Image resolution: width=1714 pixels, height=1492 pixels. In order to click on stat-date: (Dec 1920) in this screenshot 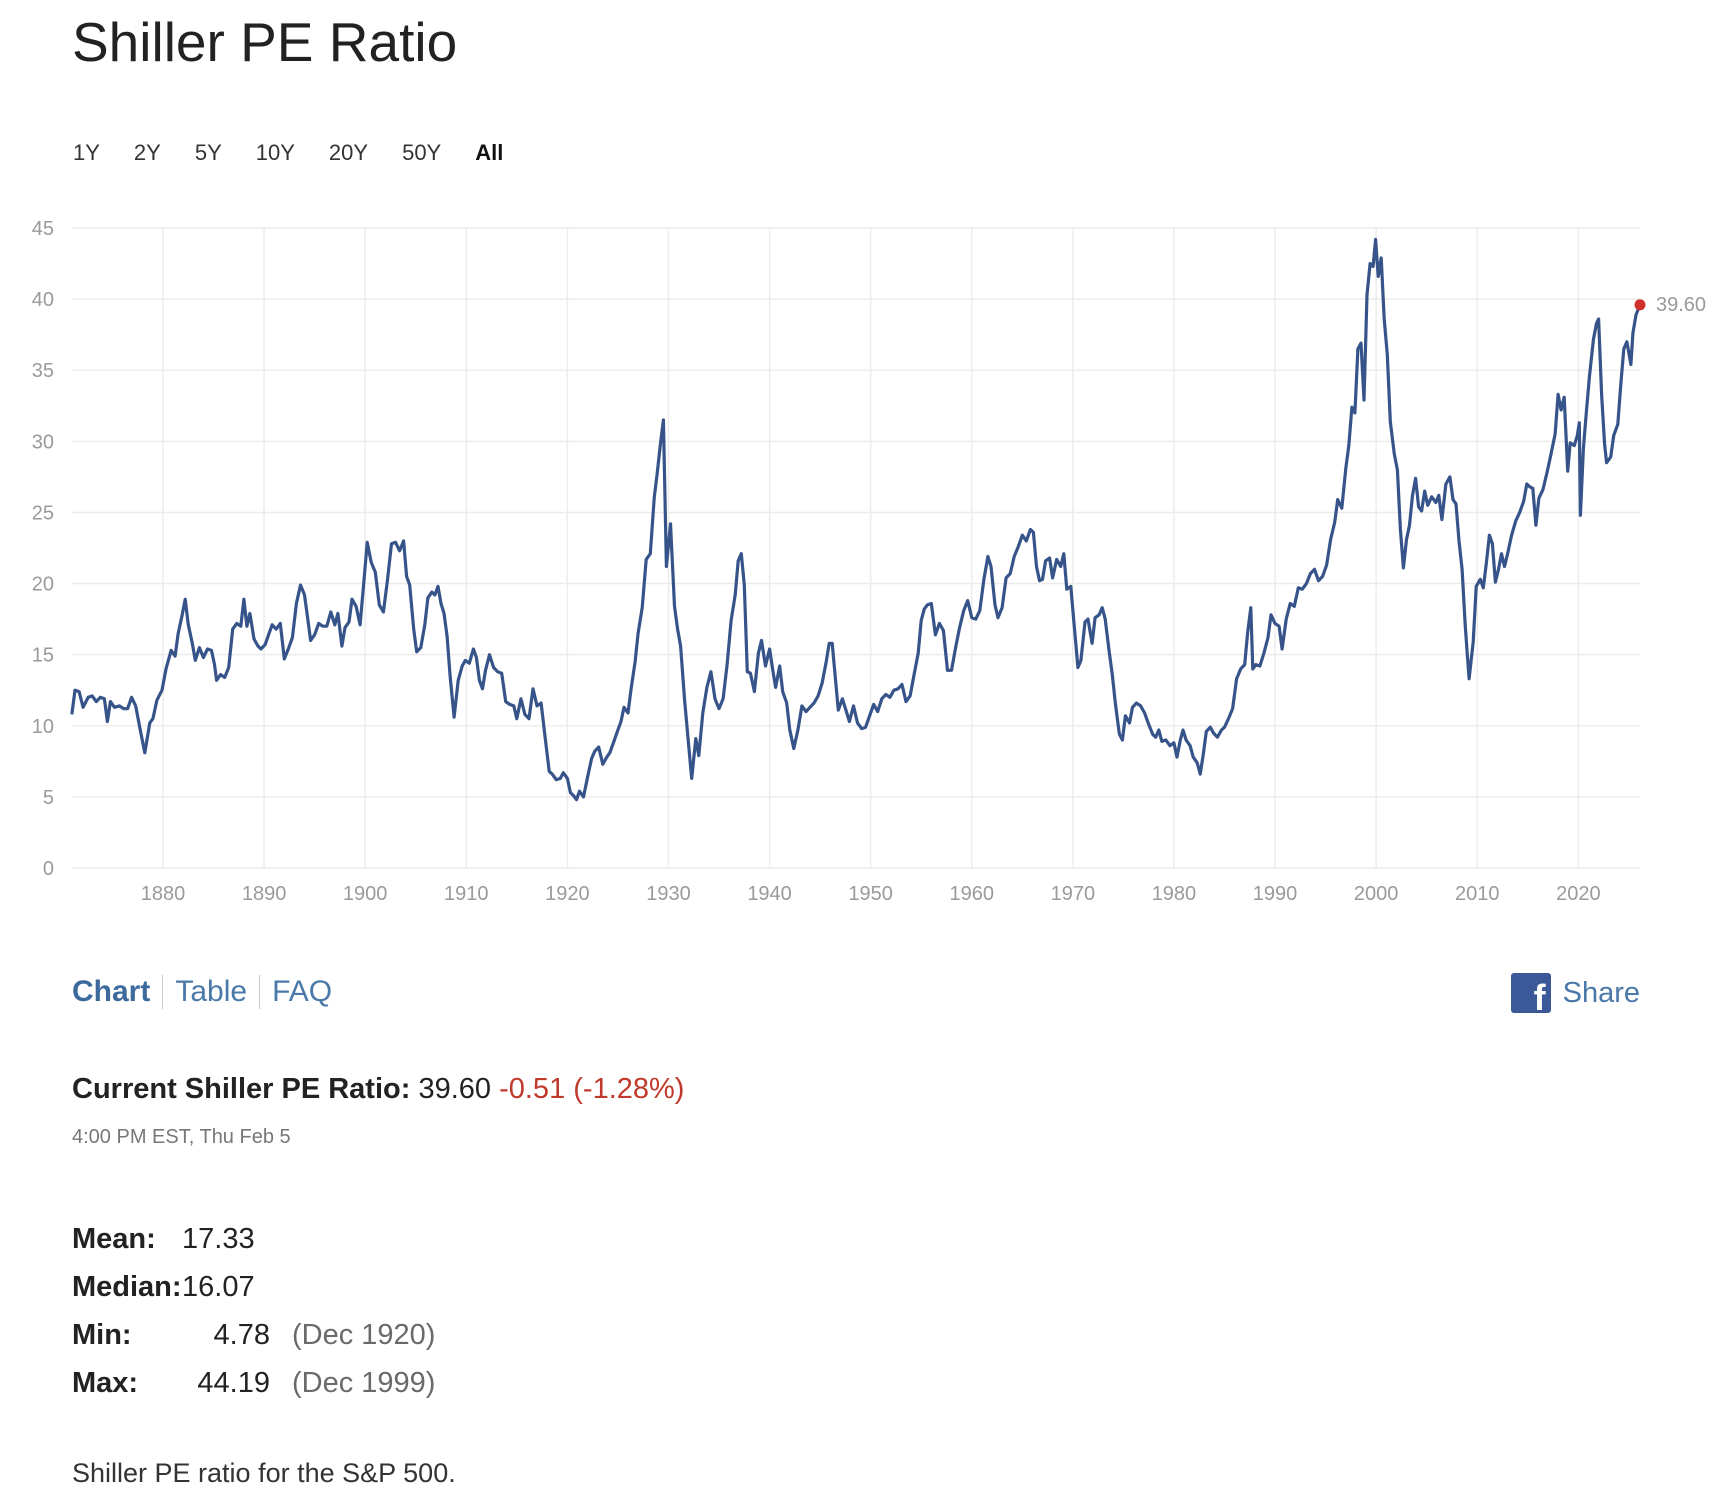, I will do `click(364, 1334)`.